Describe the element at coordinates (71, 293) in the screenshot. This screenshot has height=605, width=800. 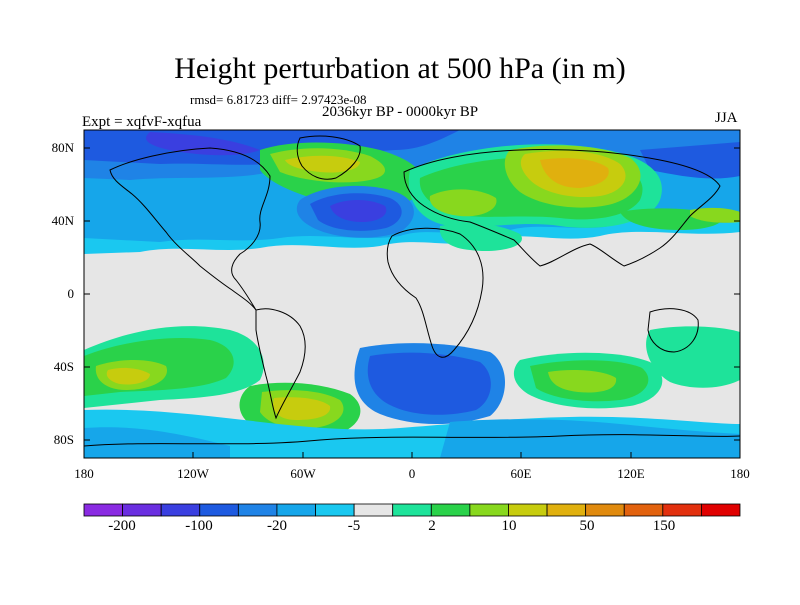
I see `lat-tick-label: 0` at that location.